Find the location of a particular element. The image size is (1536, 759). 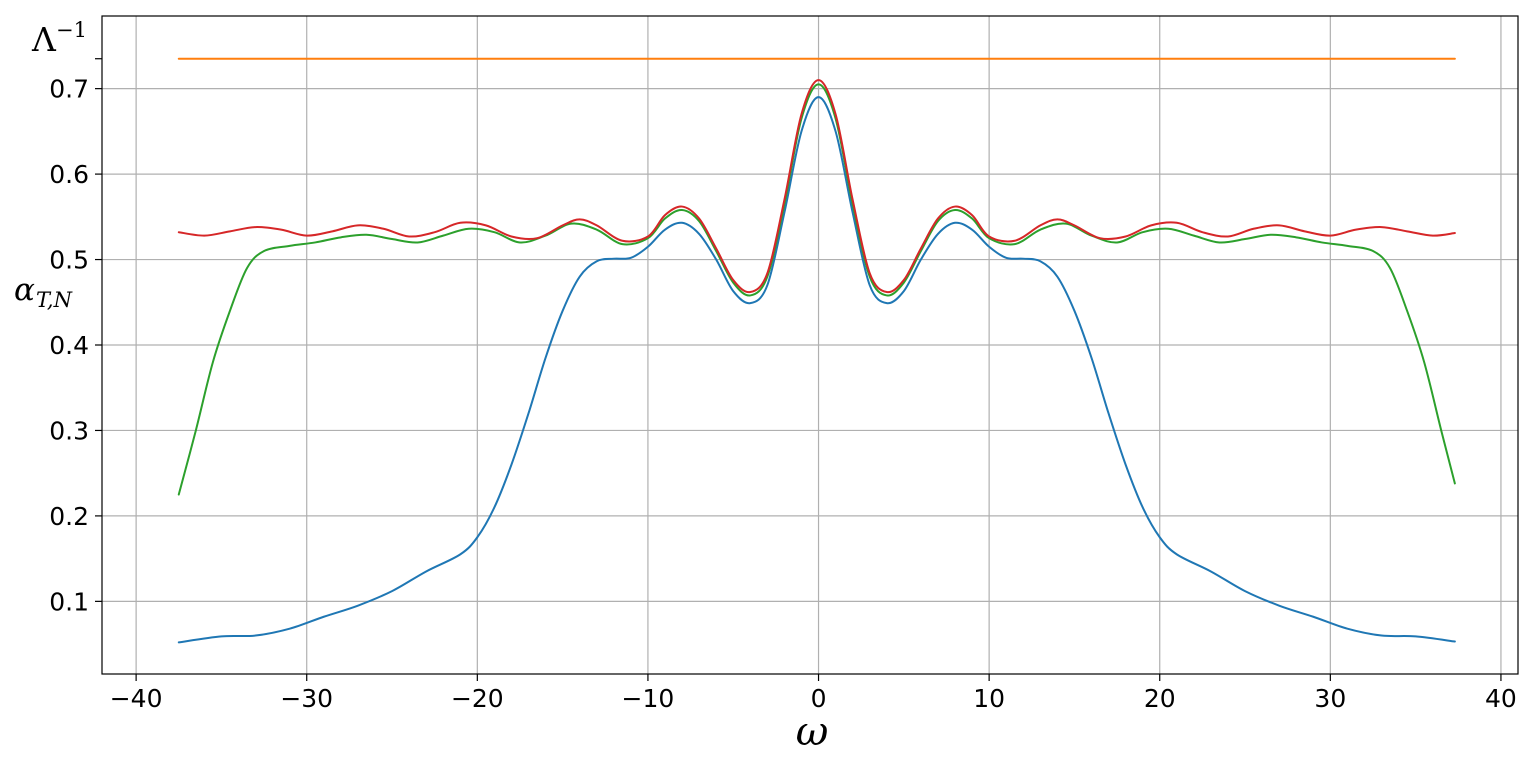

y-tick-label: 0.6 is located at coordinates (69, 174).